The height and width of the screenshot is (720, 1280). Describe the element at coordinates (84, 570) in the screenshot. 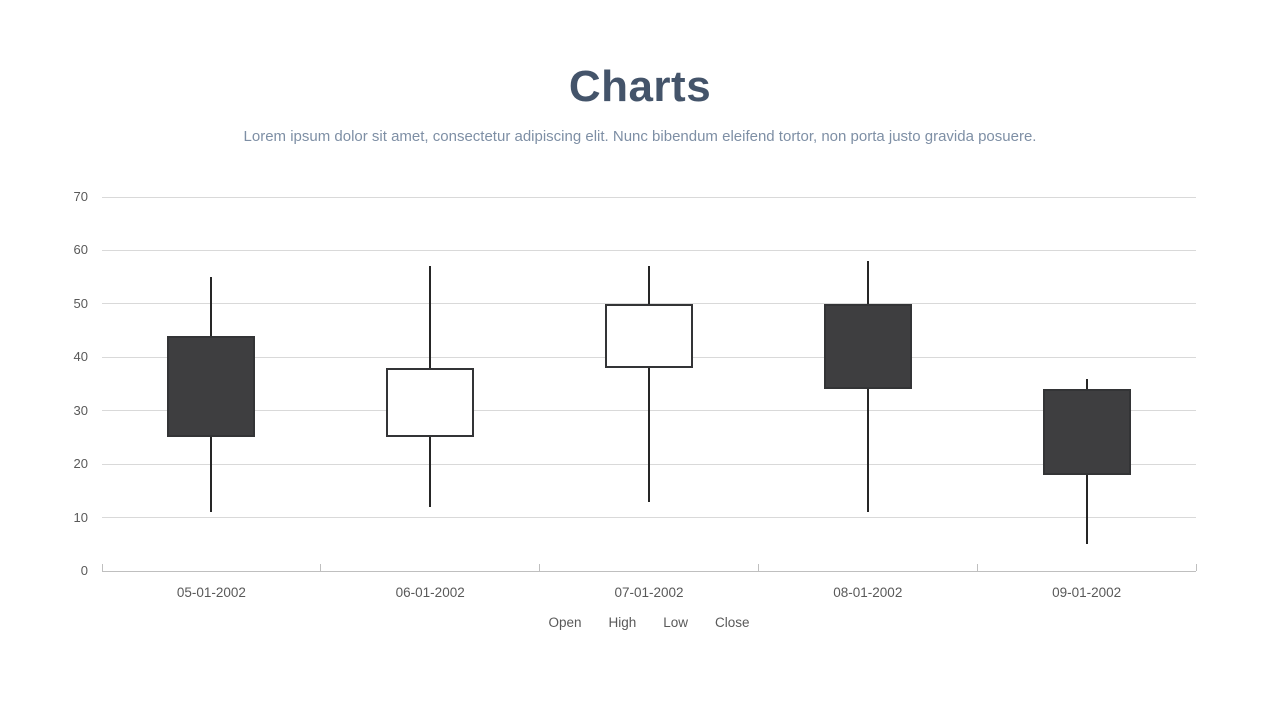

I see `y-axis-label-0: 0` at that location.